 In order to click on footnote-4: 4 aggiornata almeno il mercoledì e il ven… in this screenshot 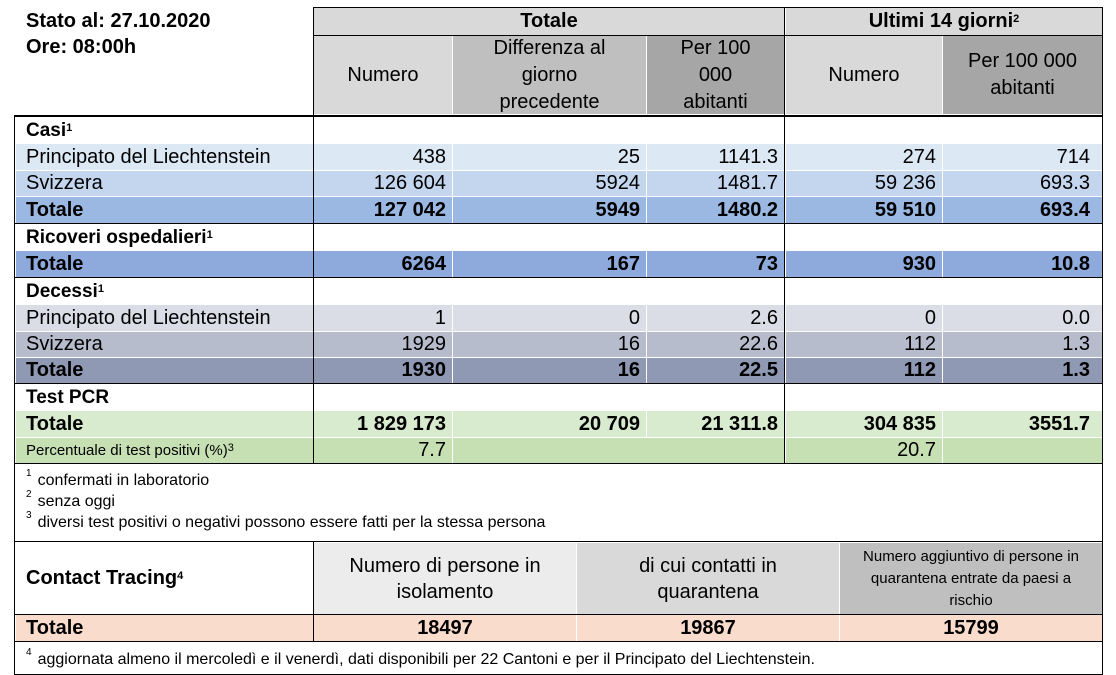, I will do `click(420, 657)`.